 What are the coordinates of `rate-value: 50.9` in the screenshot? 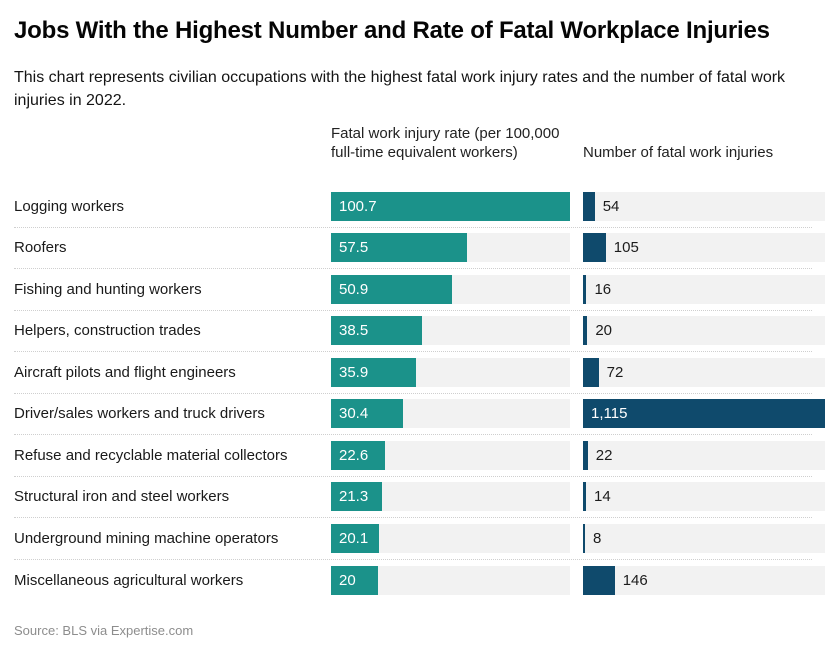 It's located at (354, 289).